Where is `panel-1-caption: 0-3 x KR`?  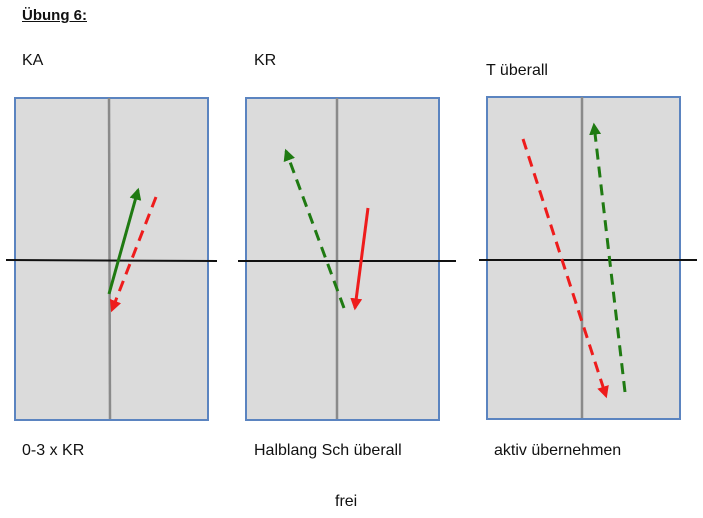
panel-1-caption: 0-3 x KR is located at coordinates (53, 450).